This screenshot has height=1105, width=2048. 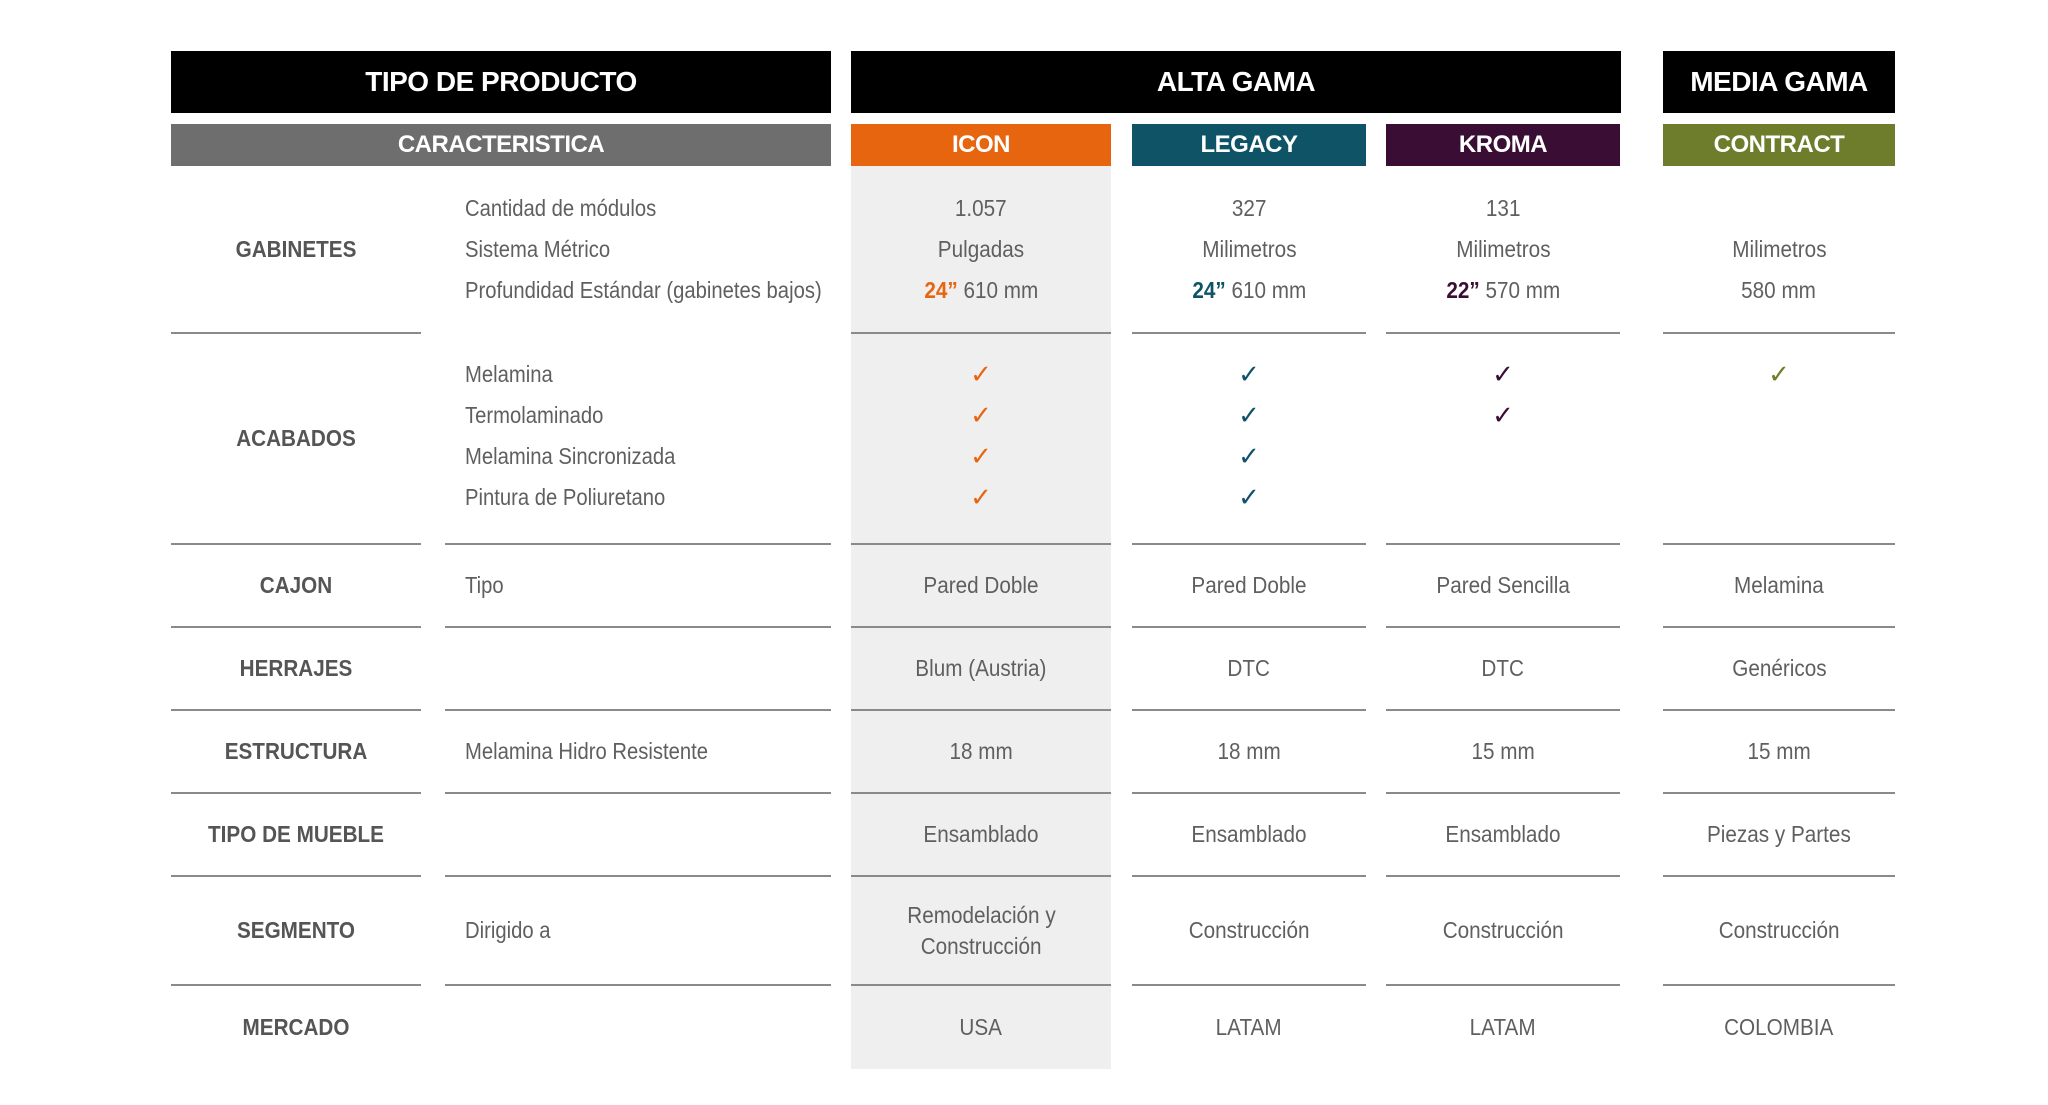 I want to click on segmento-legacy: Construcción, so click(x=1249, y=930).